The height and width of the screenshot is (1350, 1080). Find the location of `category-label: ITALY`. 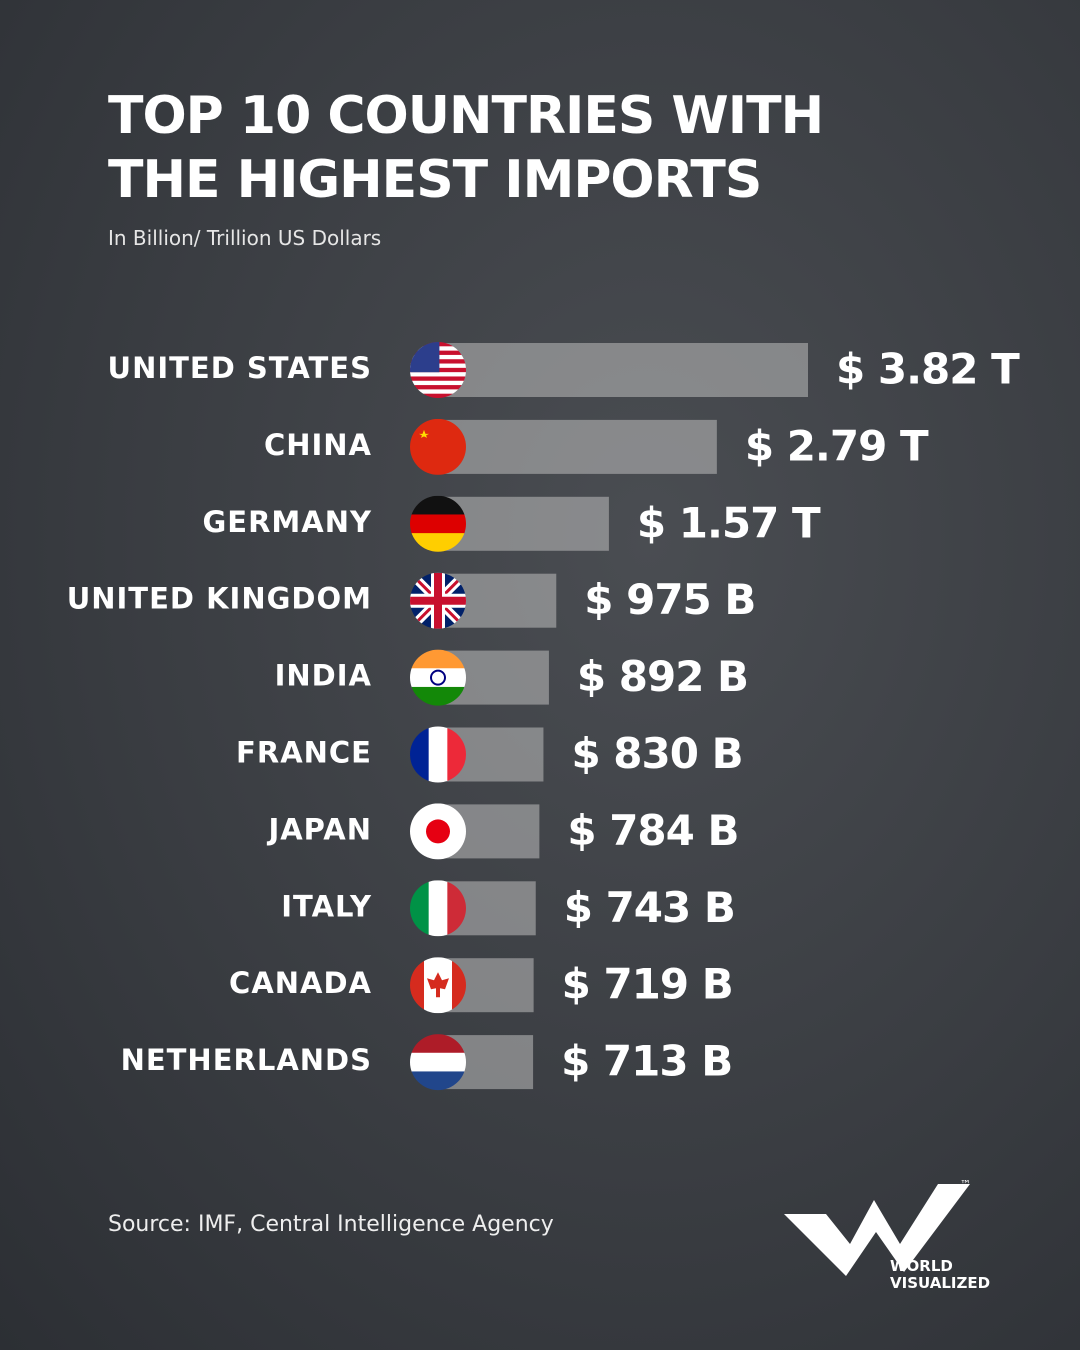

category-label: ITALY is located at coordinates (326, 906).